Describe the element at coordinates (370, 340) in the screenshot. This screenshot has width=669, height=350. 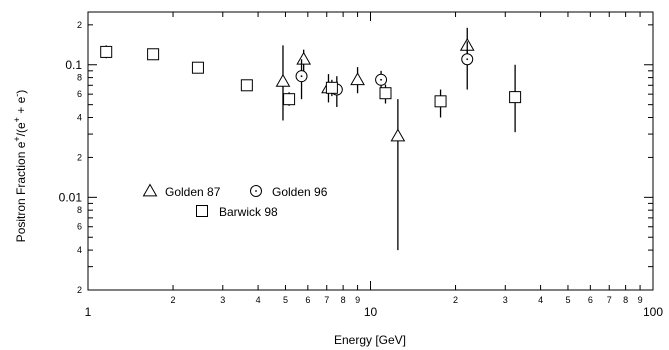
I see `x-axis-title: Energy [GeV]` at that location.